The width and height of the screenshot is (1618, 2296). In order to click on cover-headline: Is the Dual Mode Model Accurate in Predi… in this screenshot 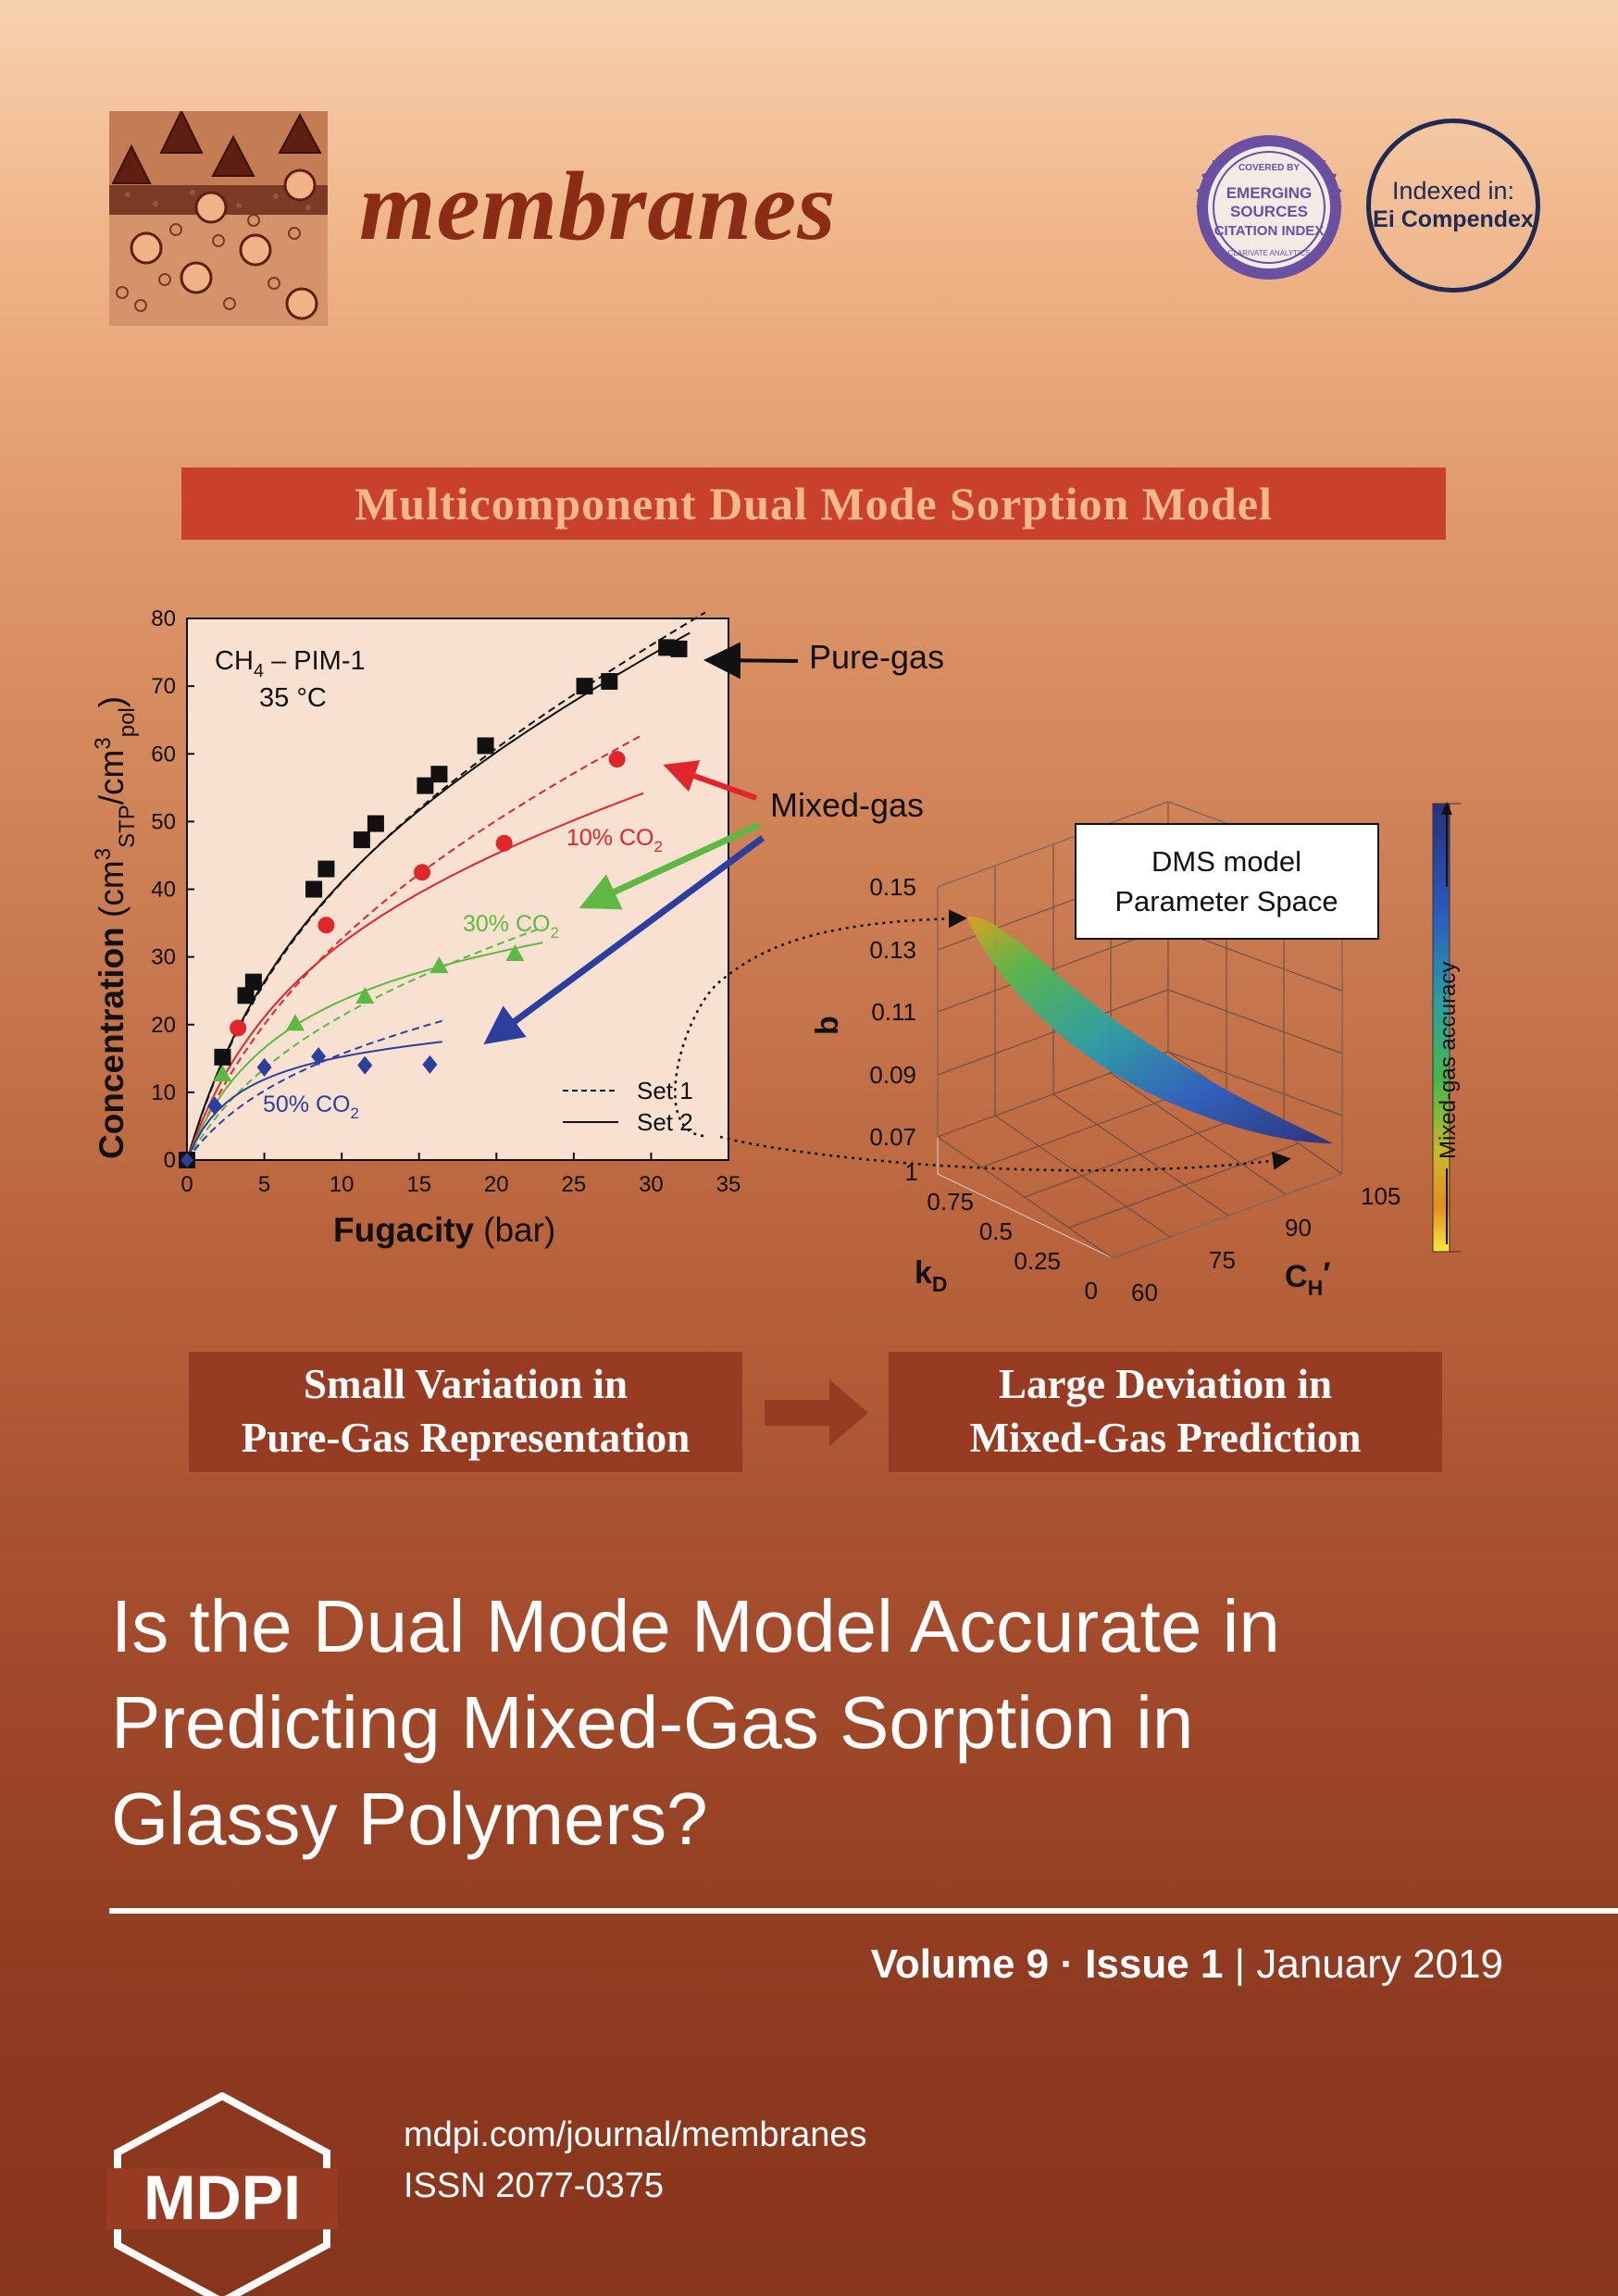, I will do `click(833, 1722)`.